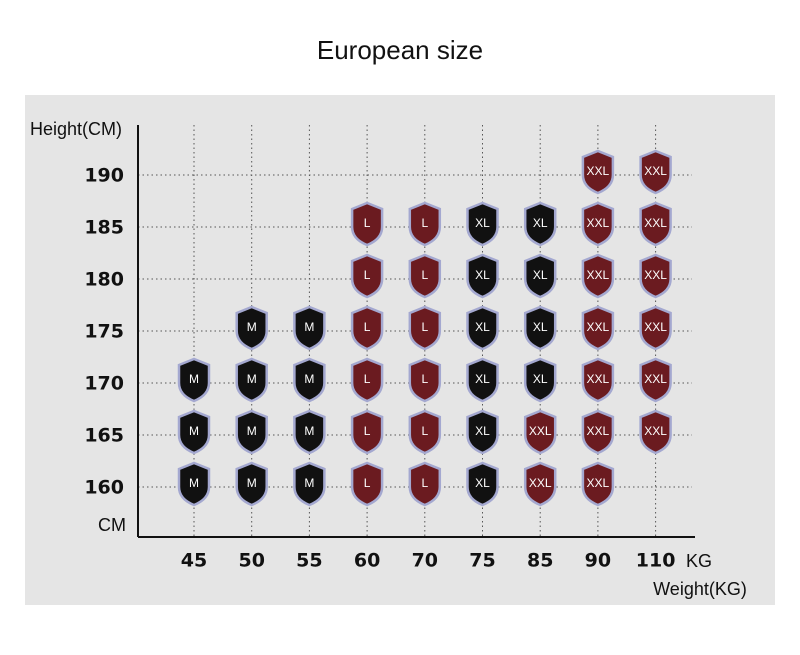  Describe the element at coordinates (700, 589) in the screenshot. I see `x-axis-label: Weight(KG)` at that location.